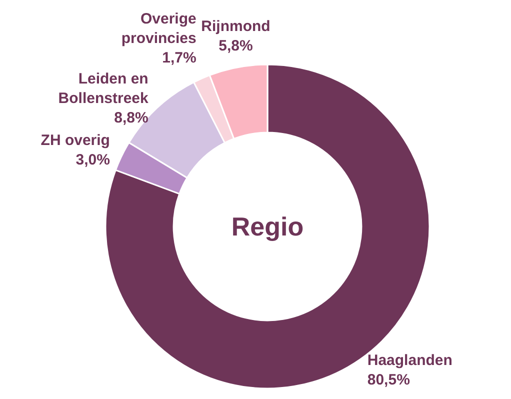 Image resolution: width=511 pixels, height=399 pixels. Describe the element at coordinates (235, 45) in the screenshot. I see `data-label: 5,8%` at that location.